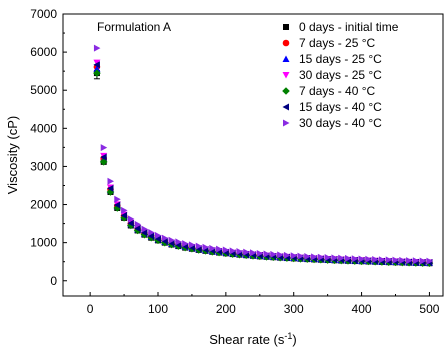 This screenshot has height=356, width=447. I want to click on x-tick-label: 500, so click(429, 309).